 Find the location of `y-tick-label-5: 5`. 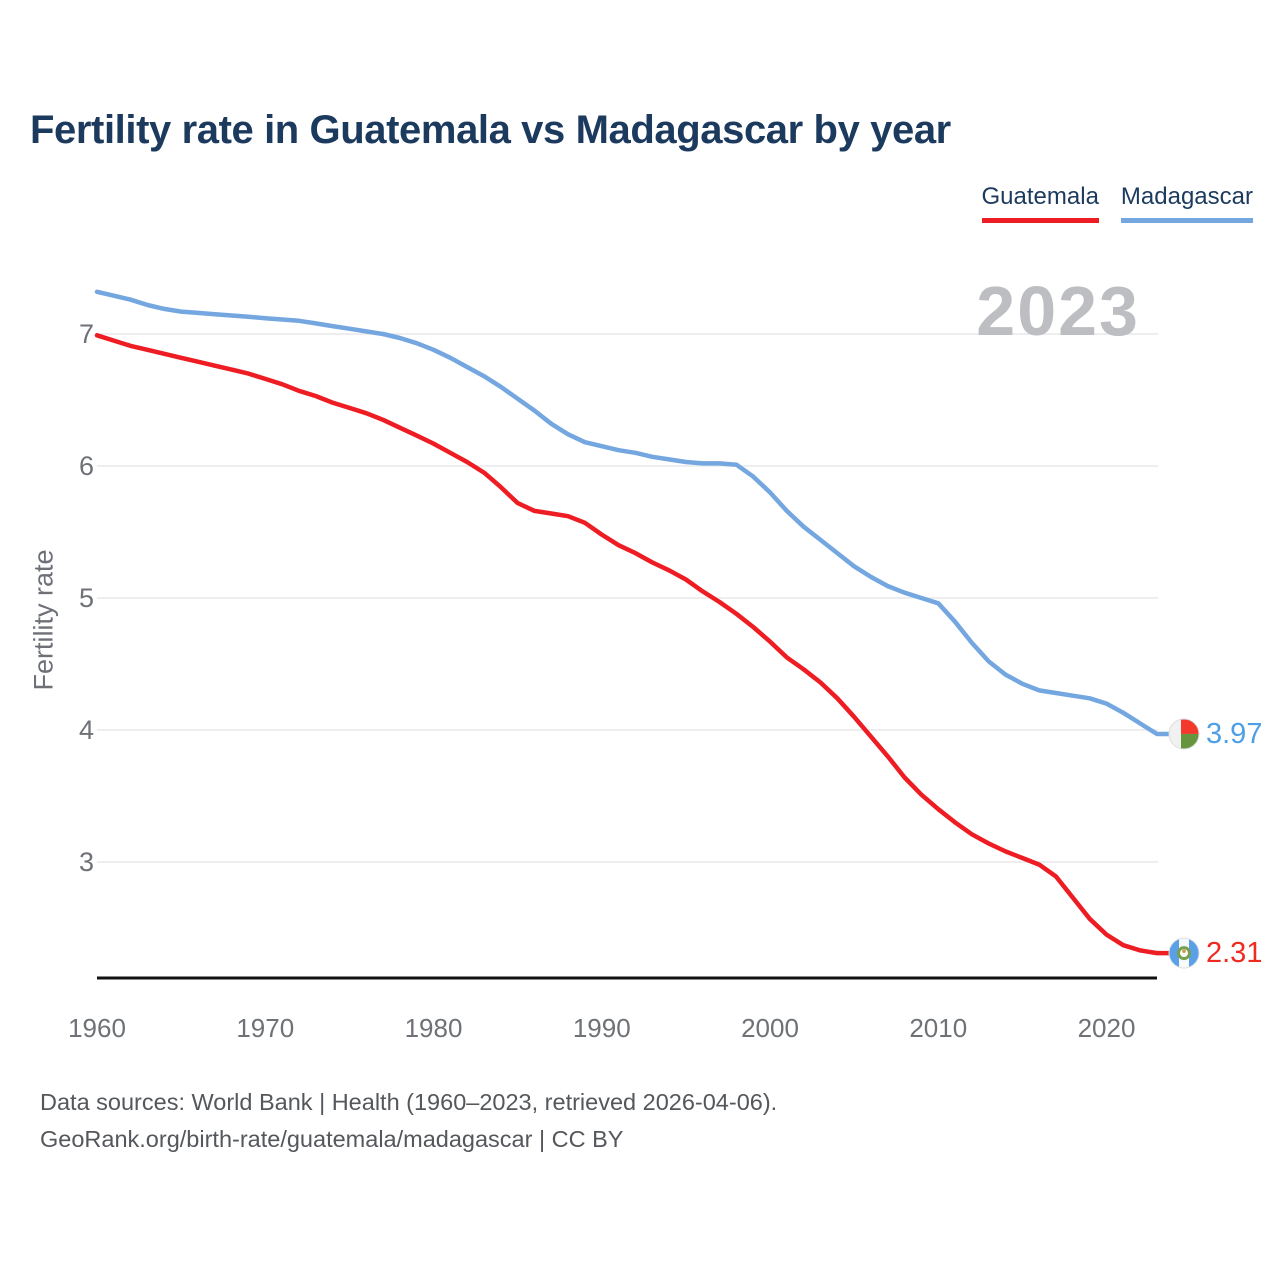

y-tick-label-5: 5 is located at coordinates (86, 598).